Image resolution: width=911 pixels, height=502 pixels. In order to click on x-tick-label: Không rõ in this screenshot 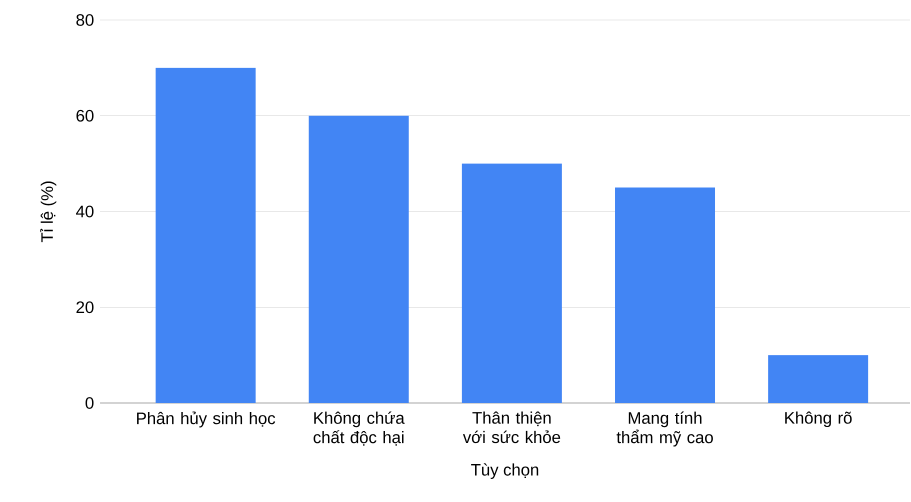, I will do `click(818, 419)`.